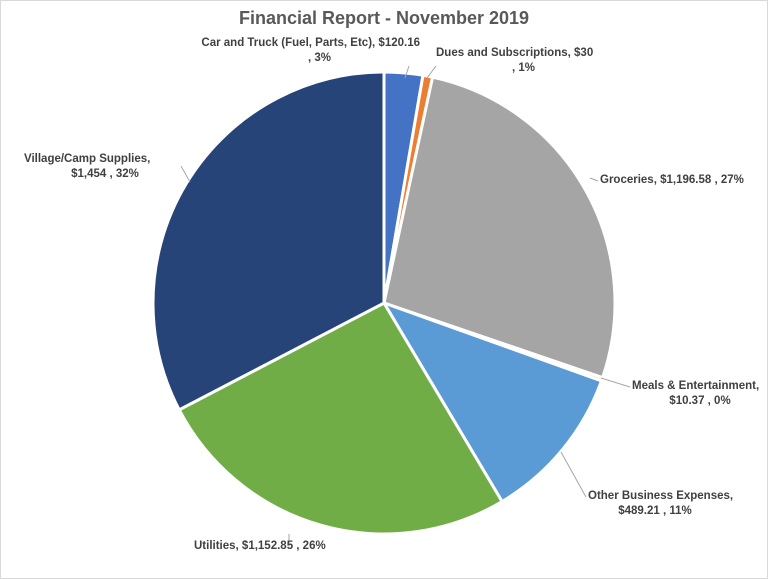 Image resolution: width=768 pixels, height=579 pixels. I want to click on chart-title: Financial Report - November 2019, so click(384, 18).